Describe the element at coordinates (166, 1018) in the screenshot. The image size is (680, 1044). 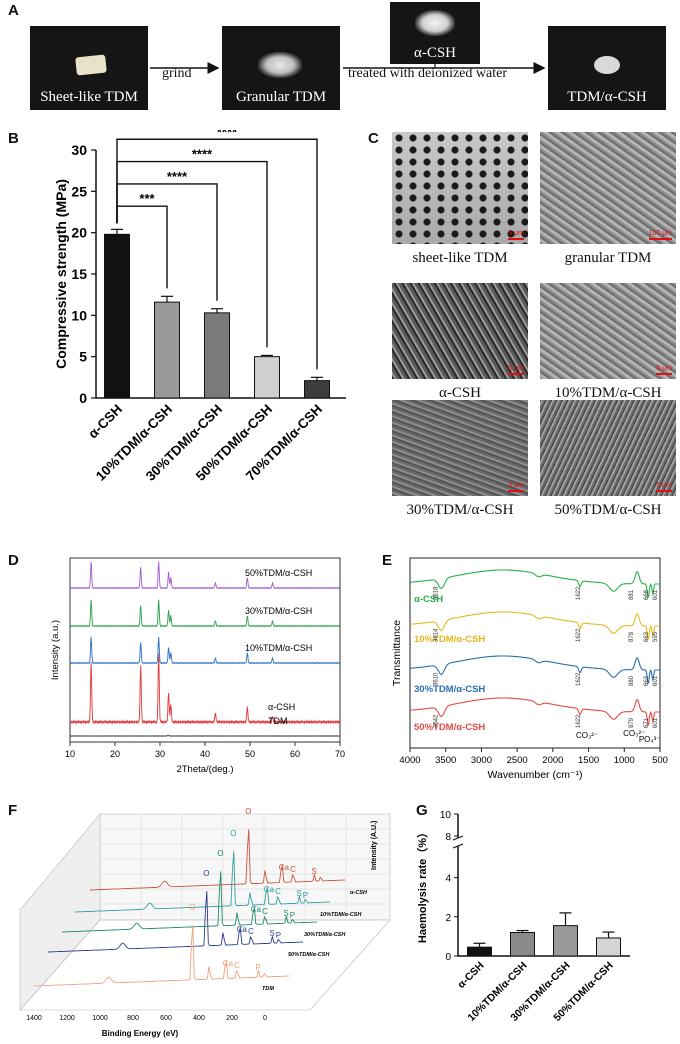
I see `x-tick-label: 600` at that location.